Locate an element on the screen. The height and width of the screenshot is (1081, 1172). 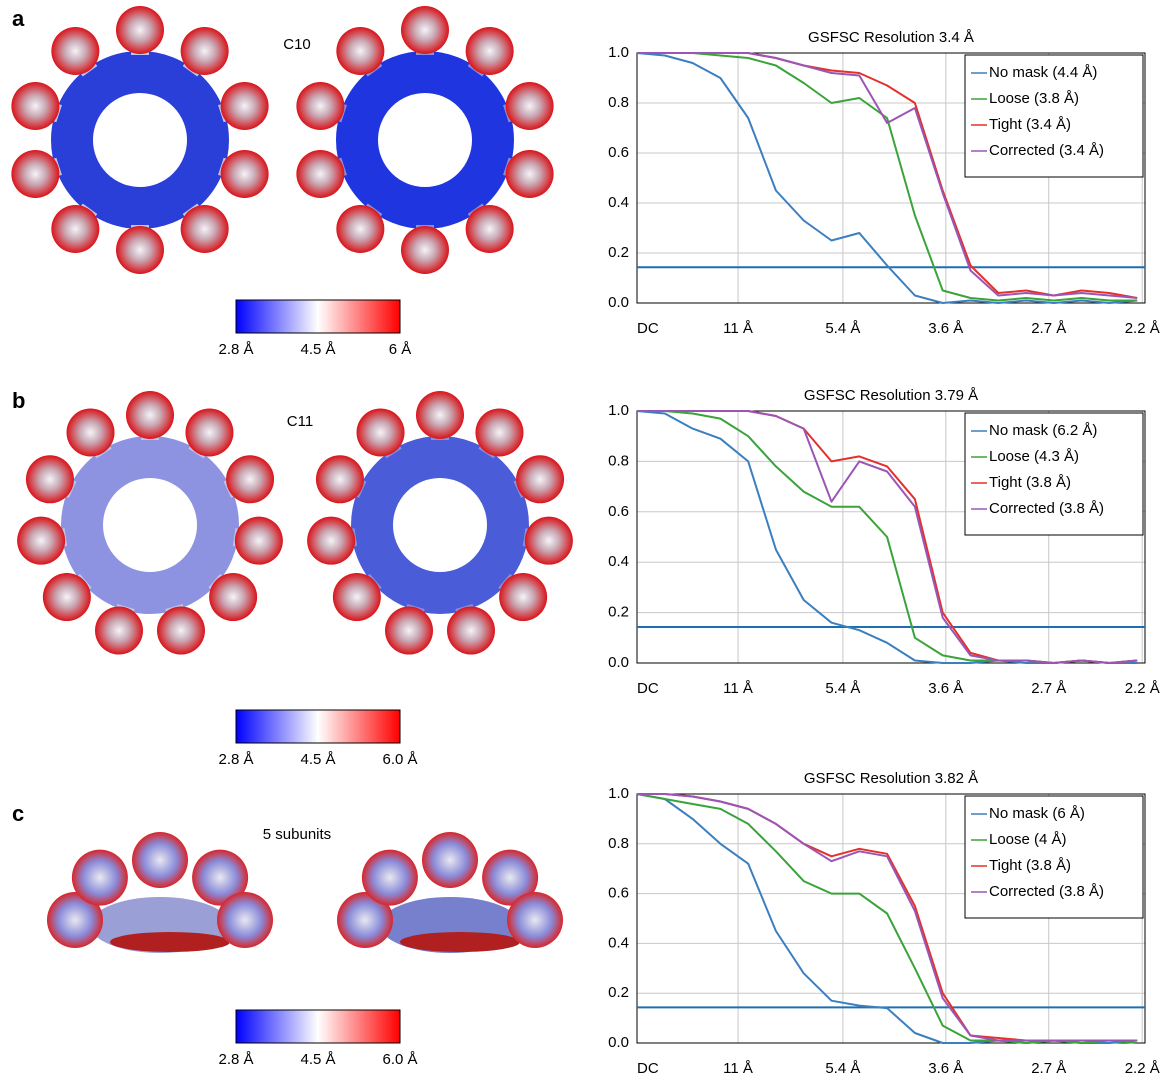
map-foot is located at coordinates (170, 942).